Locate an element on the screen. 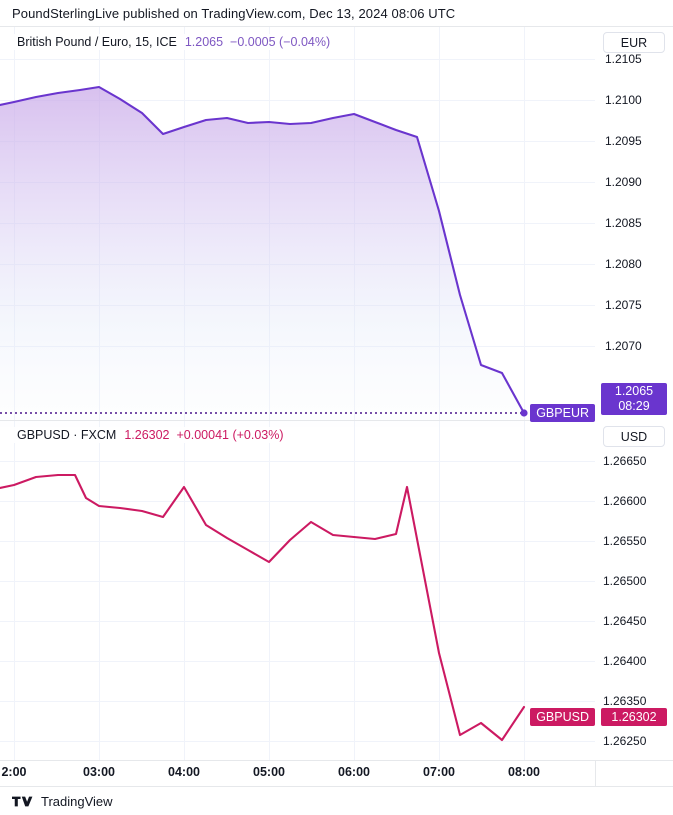 The width and height of the screenshot is (673, 815). pane-divider is located at coordinates (336, 420).